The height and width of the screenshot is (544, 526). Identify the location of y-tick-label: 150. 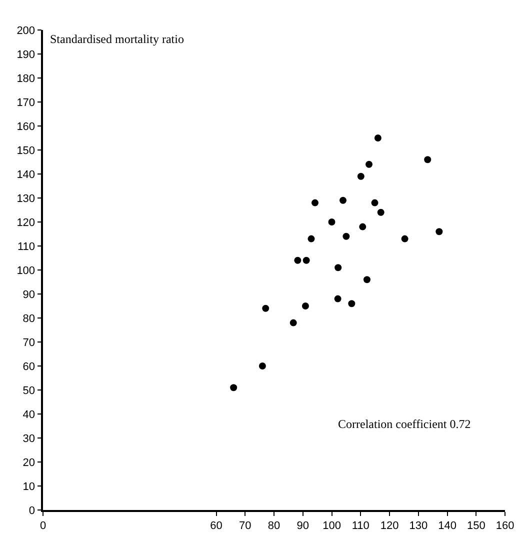
(26, 150).